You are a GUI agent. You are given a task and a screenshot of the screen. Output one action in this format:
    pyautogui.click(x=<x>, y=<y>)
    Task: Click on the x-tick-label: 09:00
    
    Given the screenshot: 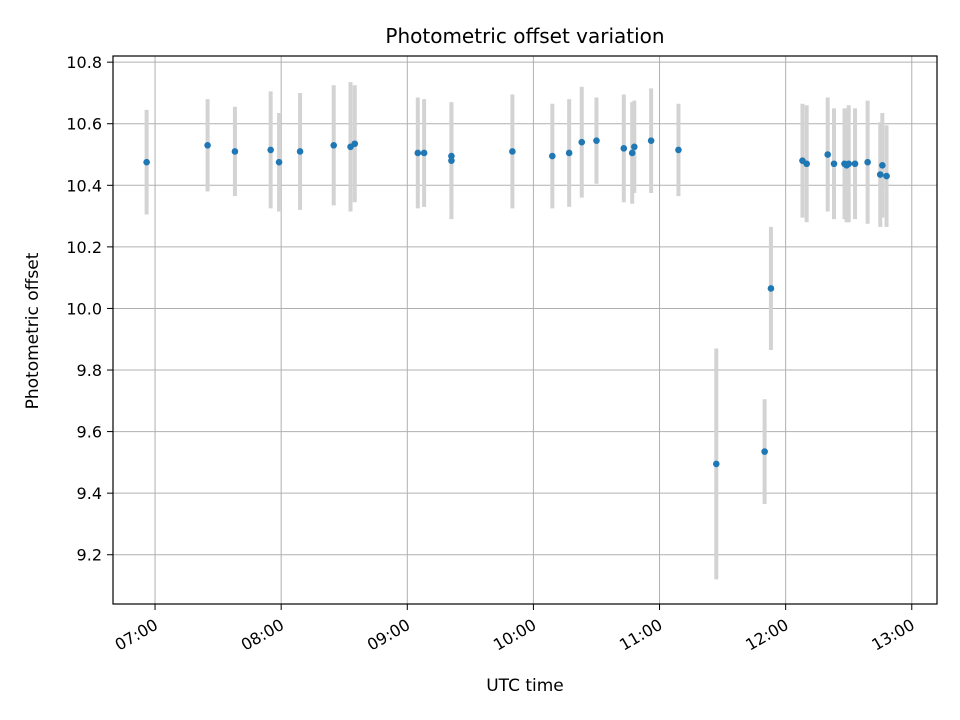 What is the action you would take?
    pyautogui.click(x=388, y=635)
    